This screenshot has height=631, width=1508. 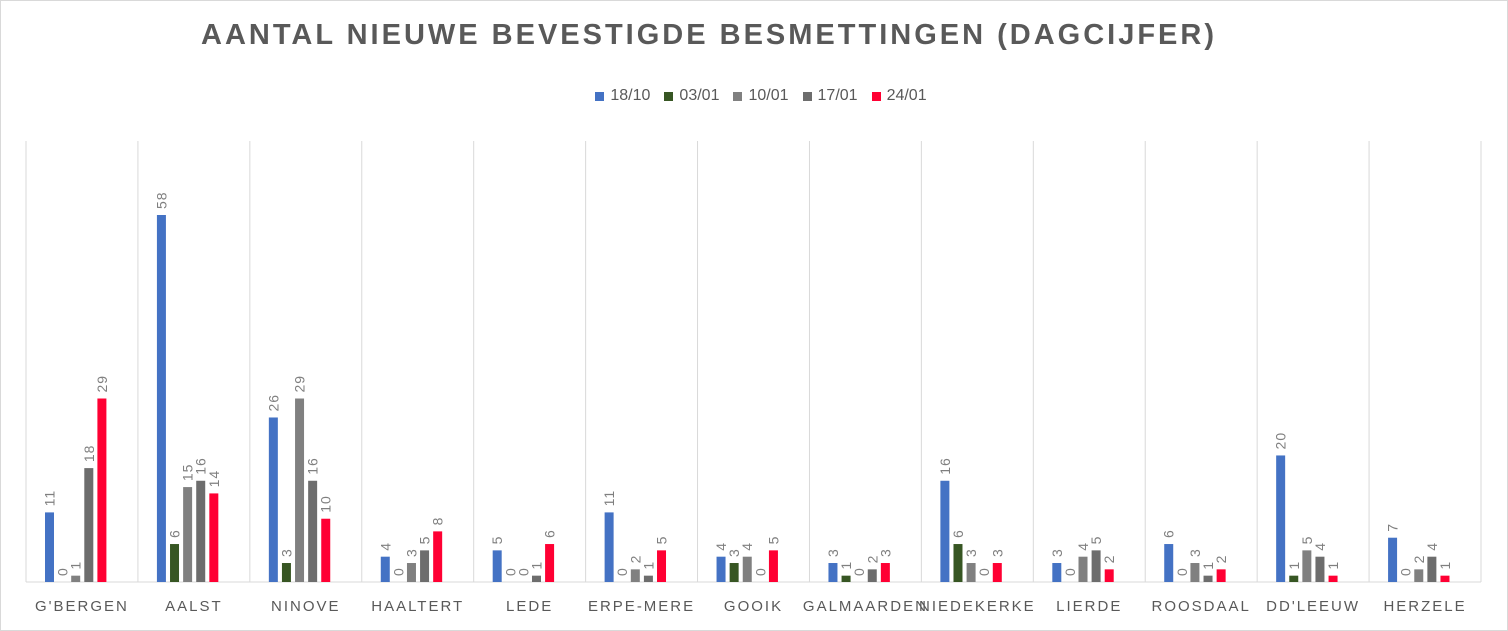 What do you see at coordinates (326, 504) in the screenshot?
I see `data-label: 10` at bounding box center [326, 504].